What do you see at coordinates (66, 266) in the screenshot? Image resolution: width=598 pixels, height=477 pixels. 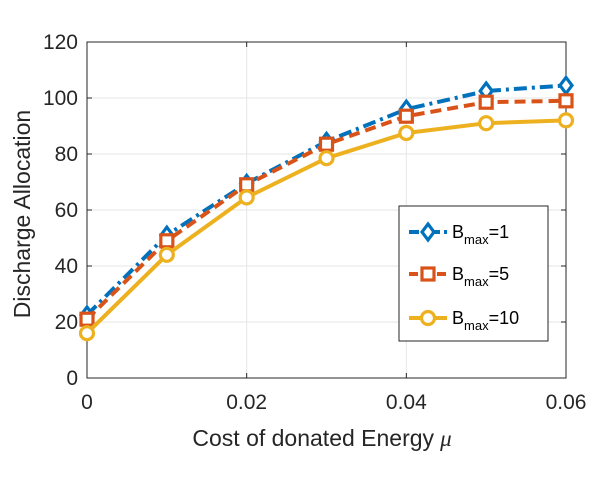 I see `y-tick-label: 40` at bounding box center [66, 266].